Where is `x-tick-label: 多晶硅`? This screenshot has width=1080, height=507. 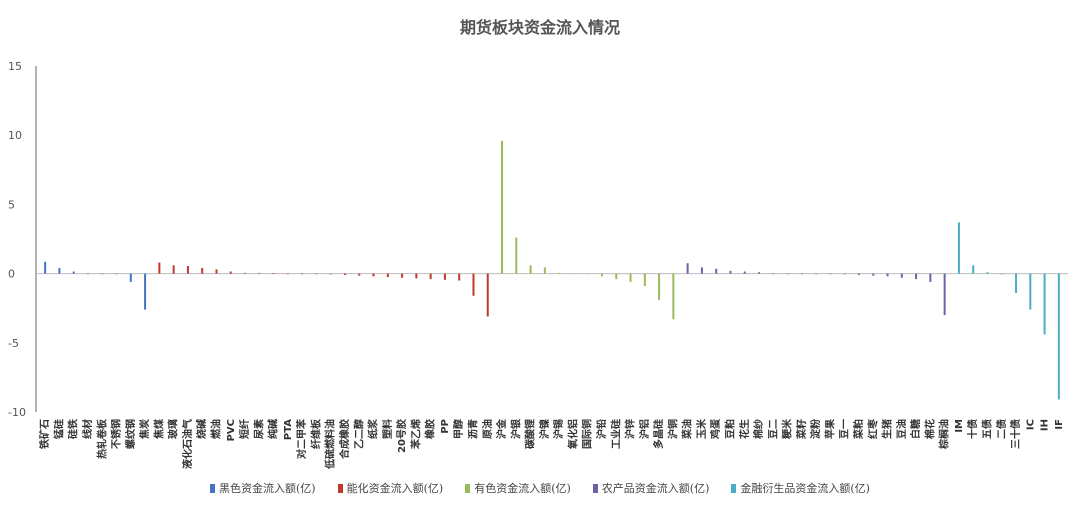
x-tick-label: 多晶硅 is located at coordinates (658, 434).